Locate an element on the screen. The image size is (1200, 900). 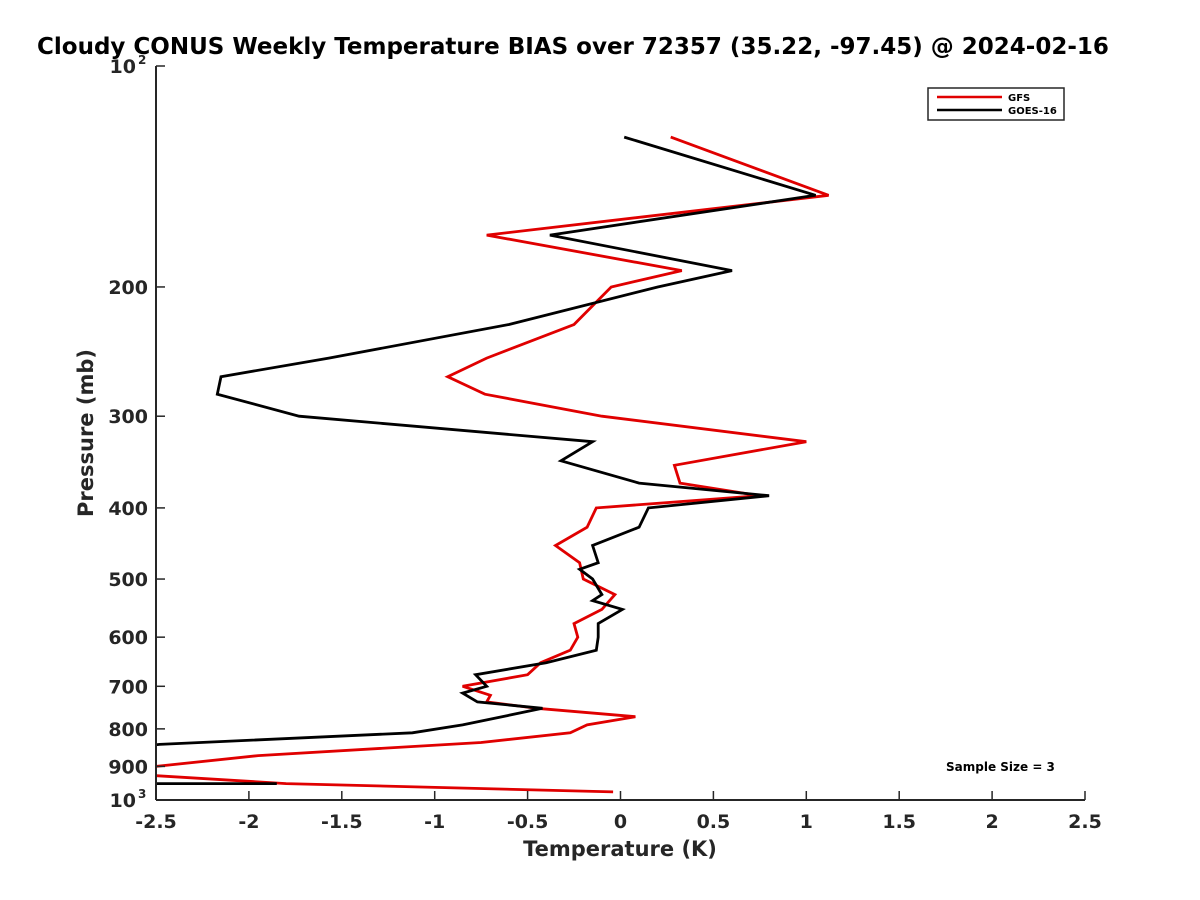
x-tick-label: -1 is located at coordinates (434, 822).